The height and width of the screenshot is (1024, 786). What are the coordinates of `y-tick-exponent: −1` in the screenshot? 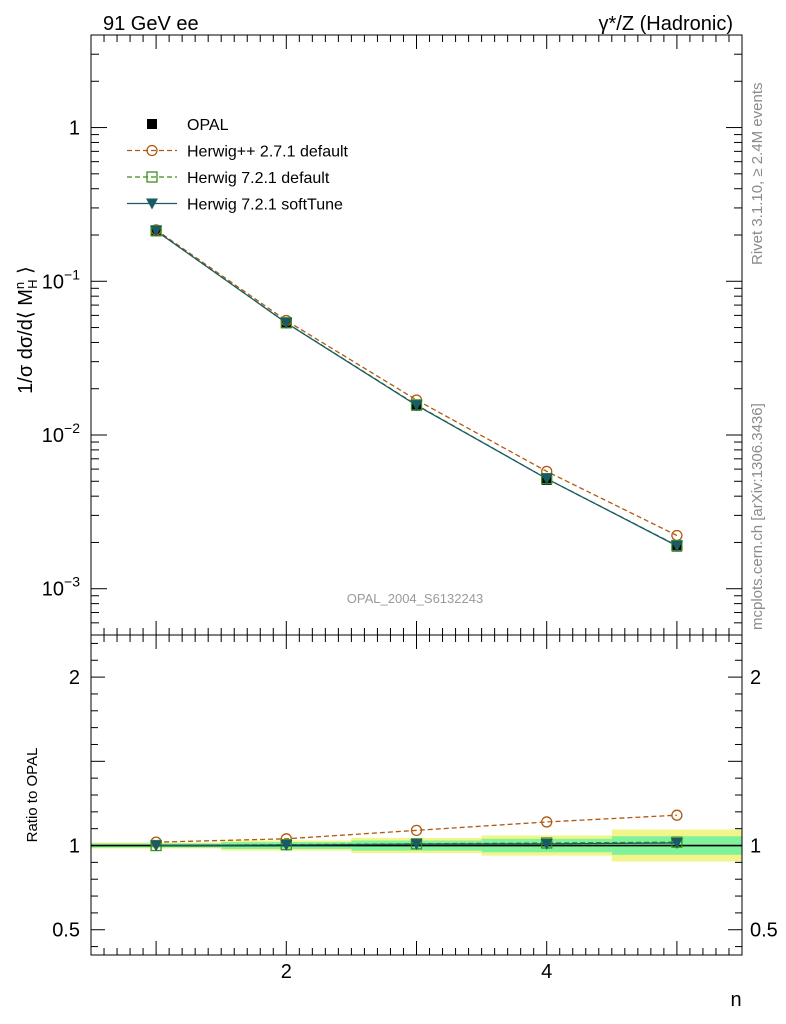 It's located at (72, 274).